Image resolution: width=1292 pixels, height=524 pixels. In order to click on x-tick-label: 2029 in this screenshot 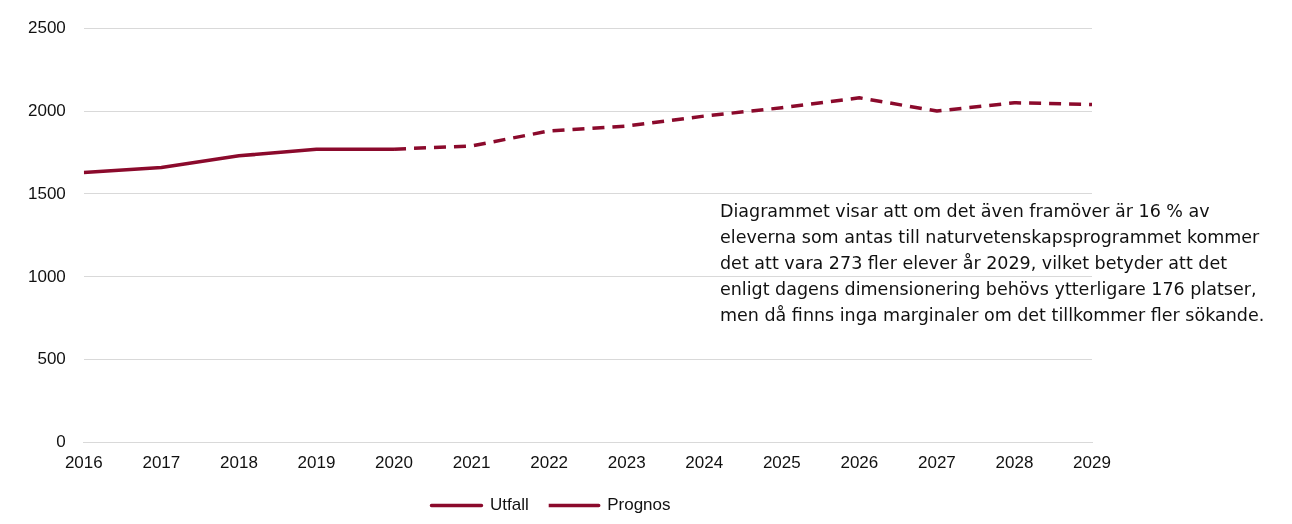, I will do `click(1092, 463)`.